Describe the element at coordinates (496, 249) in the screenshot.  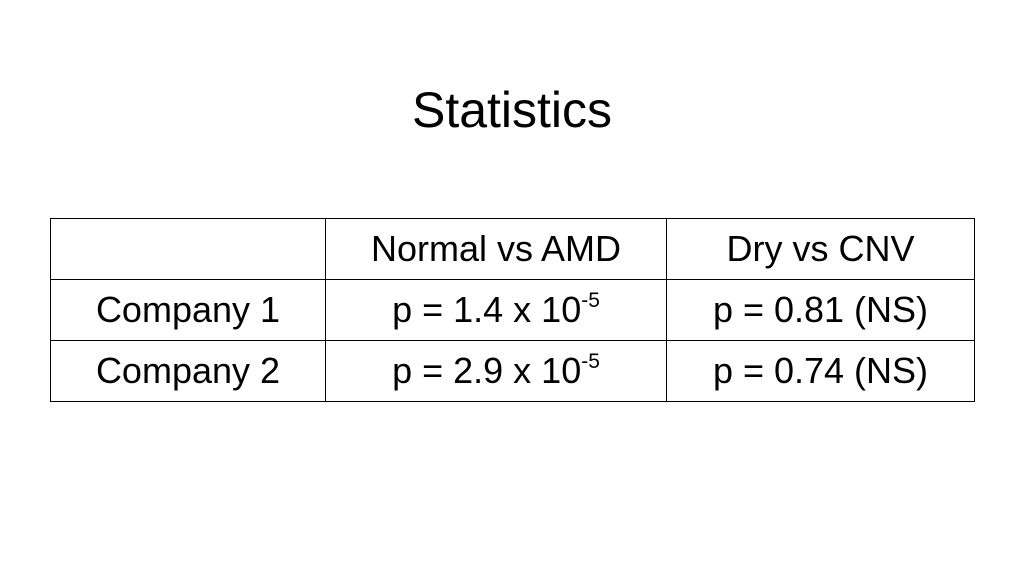
I see `header-cell-normal-vs-amd: Normal vs AMD` at that location.